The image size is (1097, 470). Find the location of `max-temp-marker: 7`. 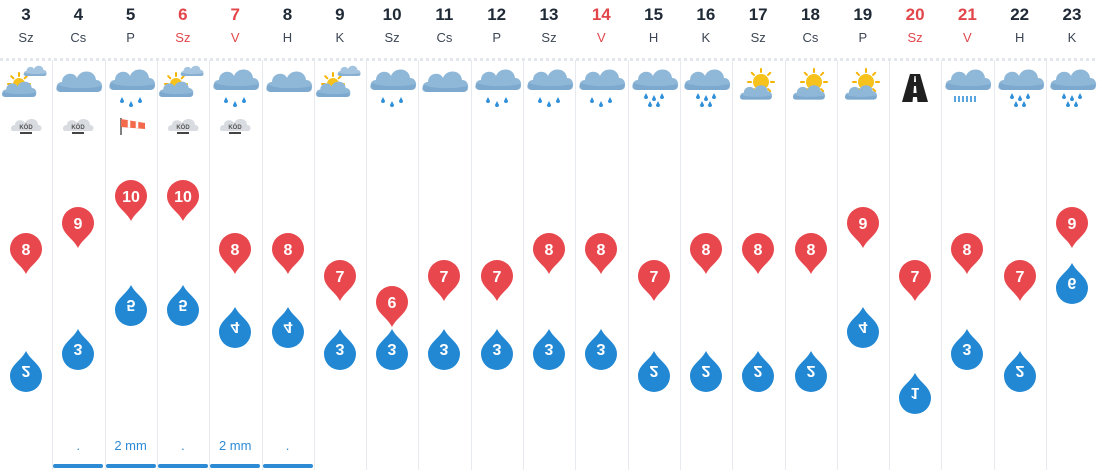

max-temp-marker: 7 is located at coordinates (653, 280).